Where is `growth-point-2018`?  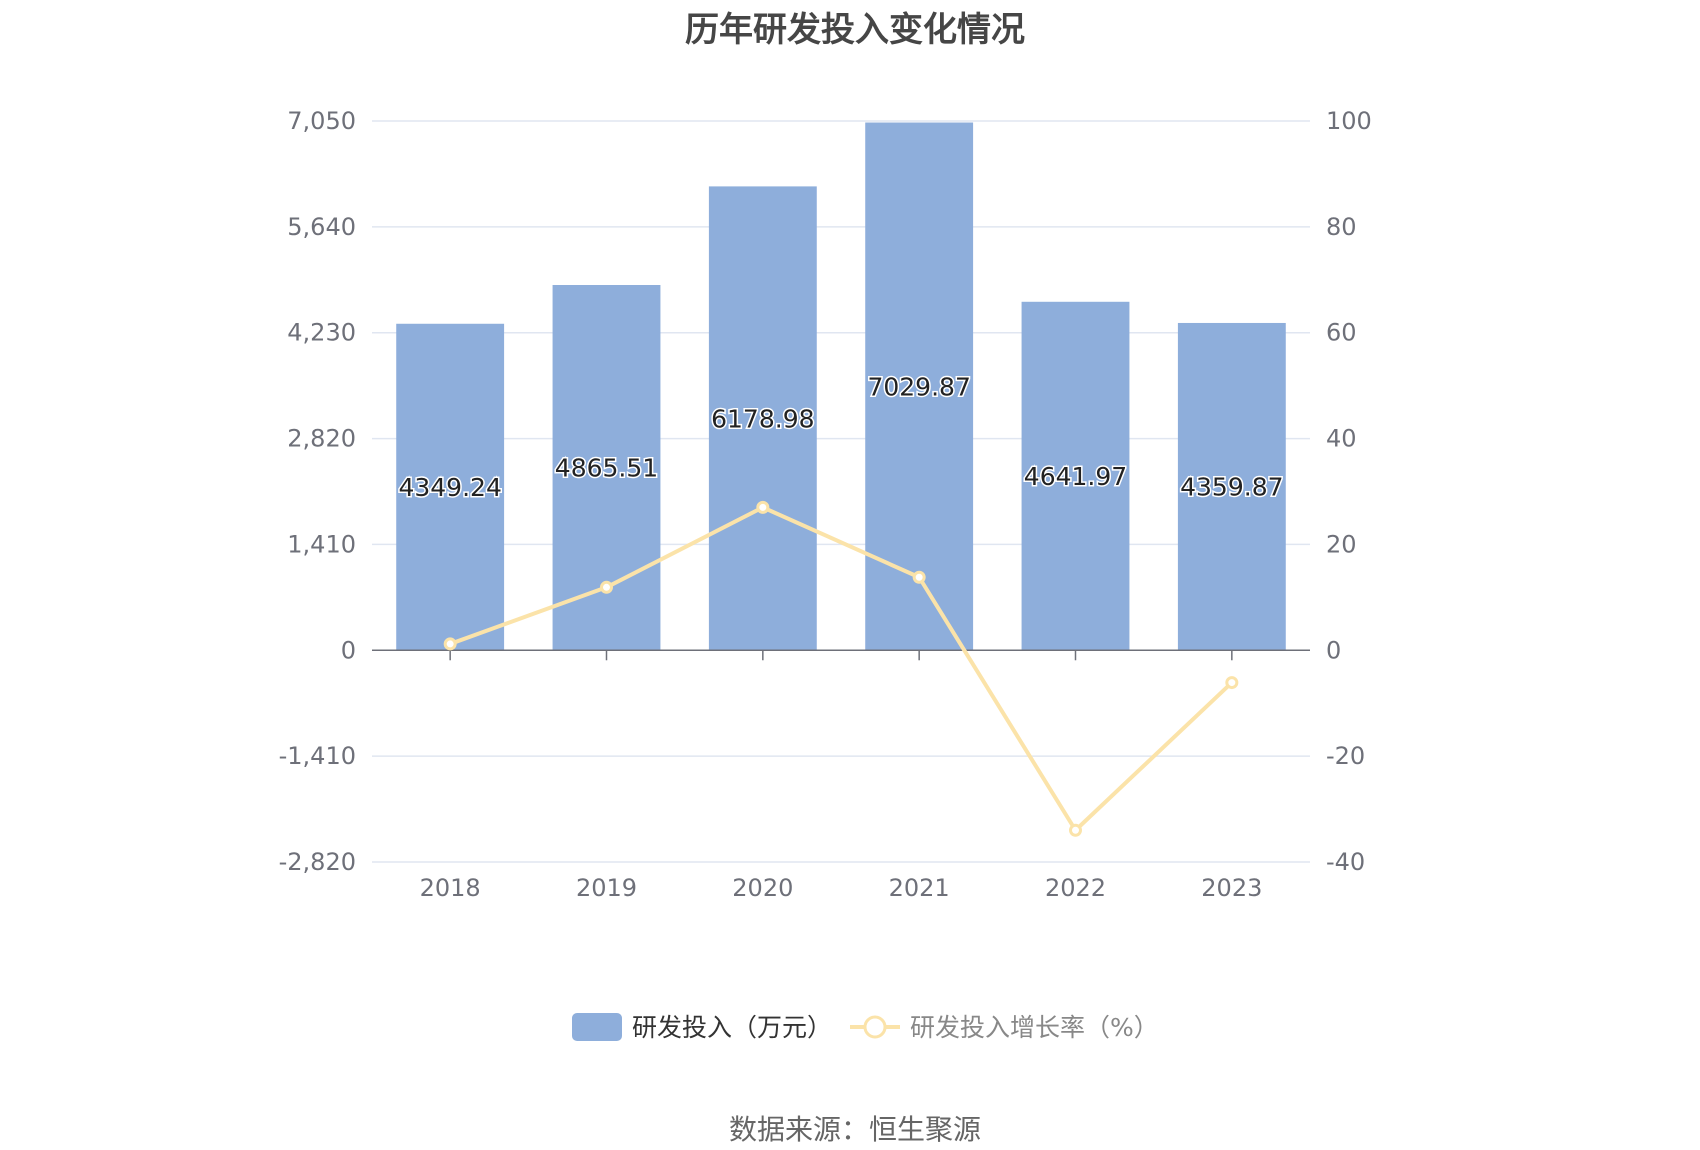
growth-point-2018 is located at coordinates (450, 644).